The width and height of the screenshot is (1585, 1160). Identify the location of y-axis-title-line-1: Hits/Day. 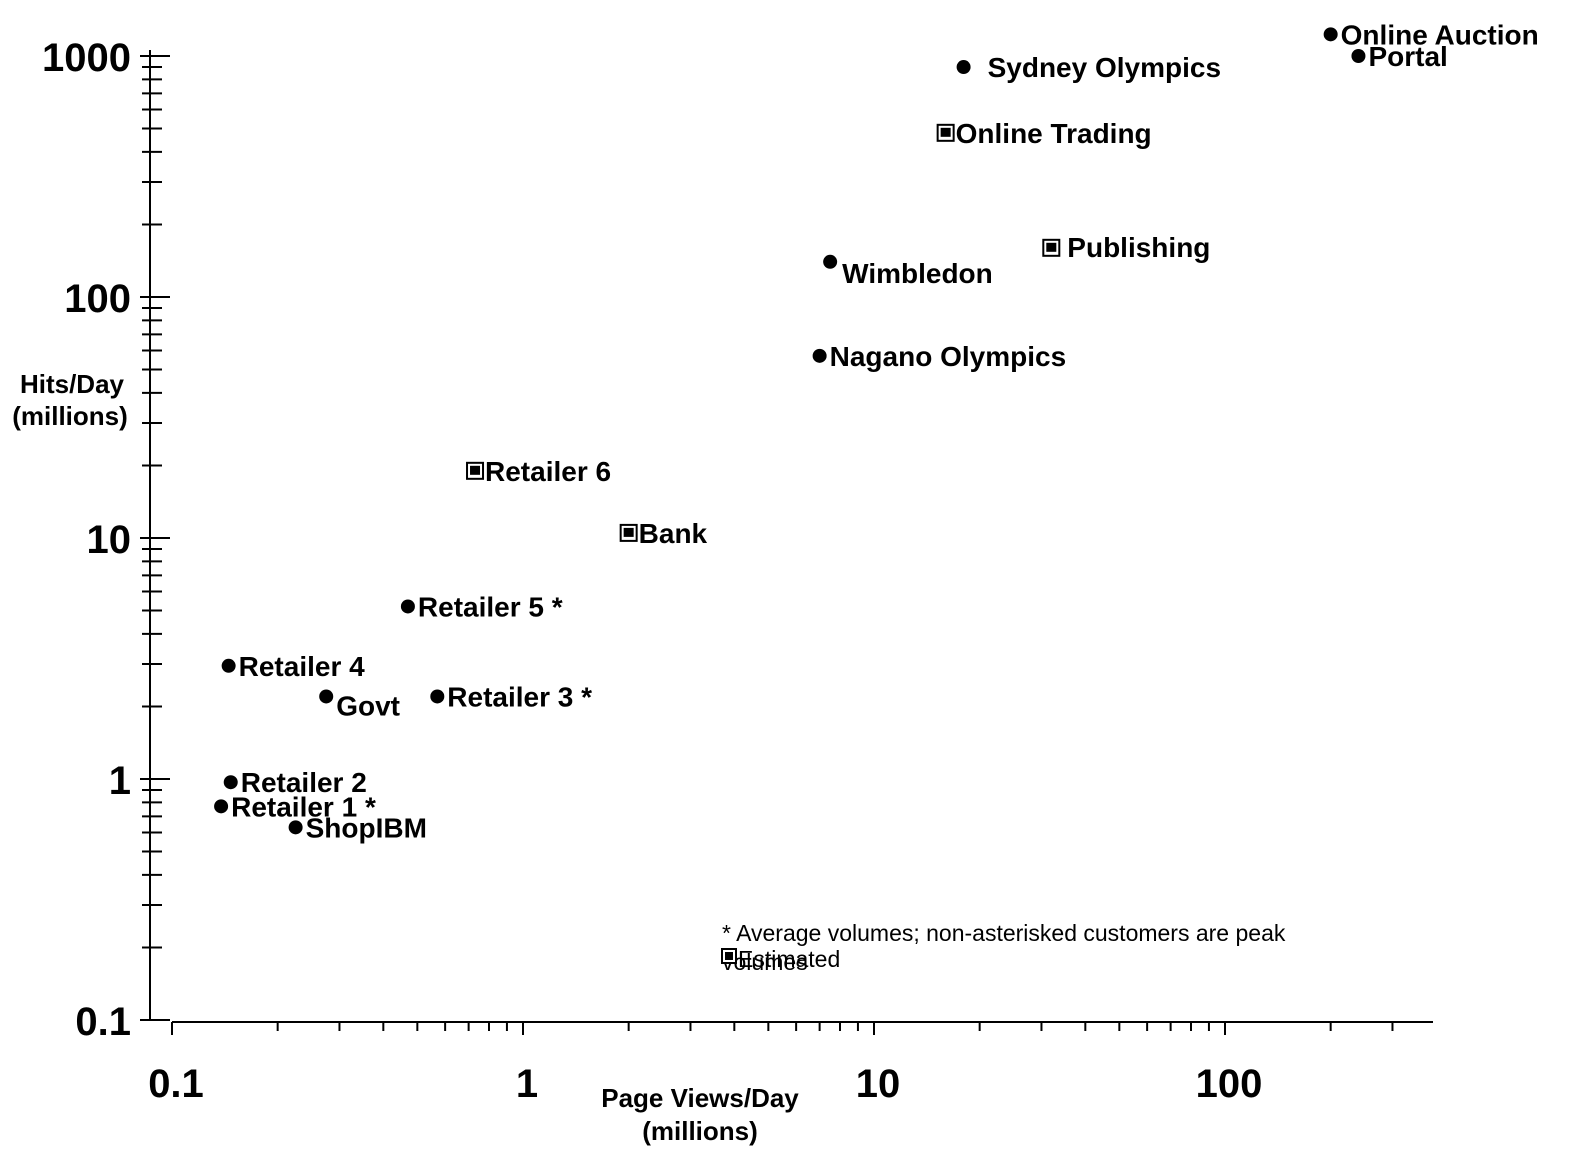
(72, 384).